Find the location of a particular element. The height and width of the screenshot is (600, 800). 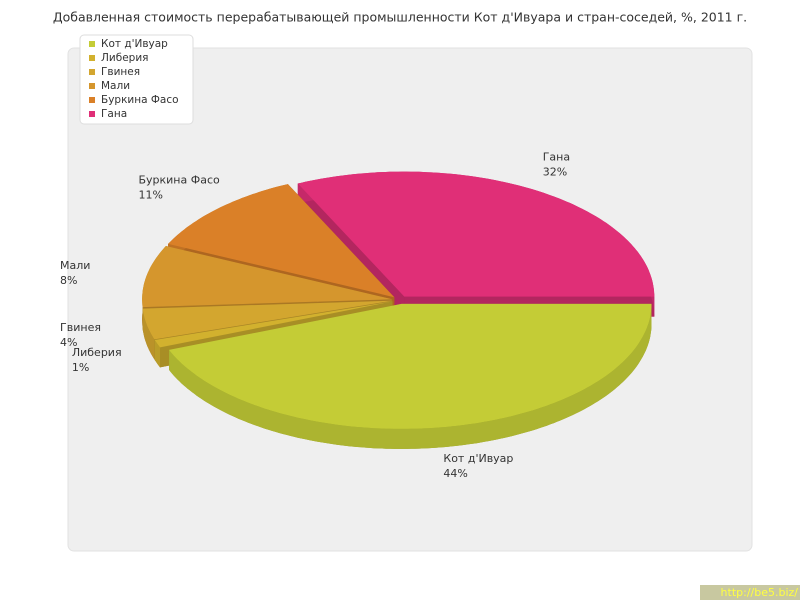

watermark-bg is located at coordinates (750, 592).